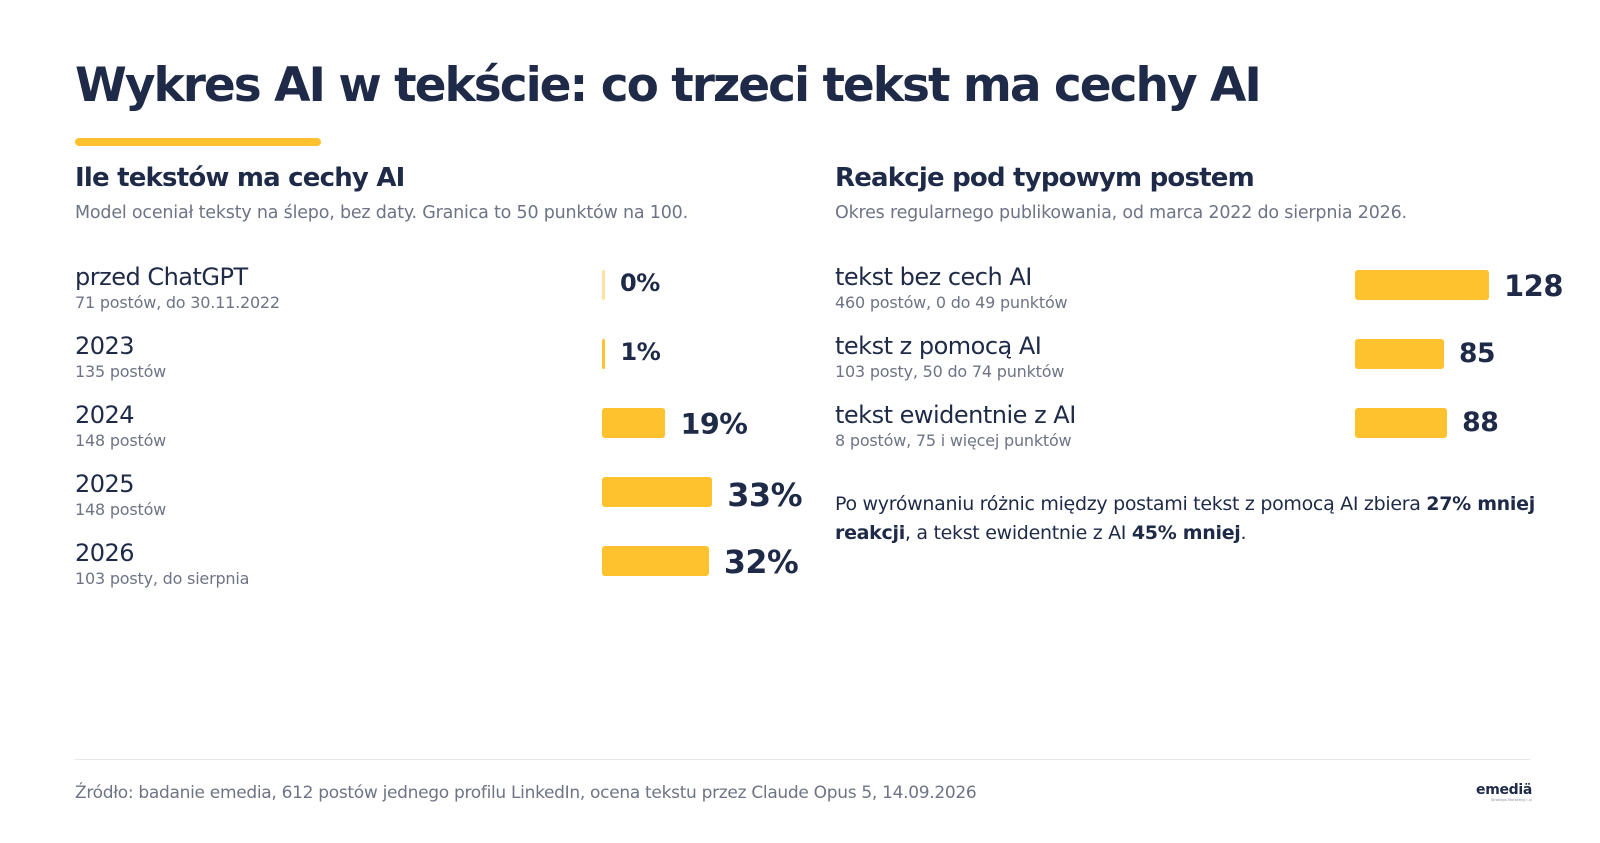 Image resolution: width=1600 pixels, height=843 pixels. I want to click on note-text-2: , a tekst ewidentnie z AI, so click(1018, 533).